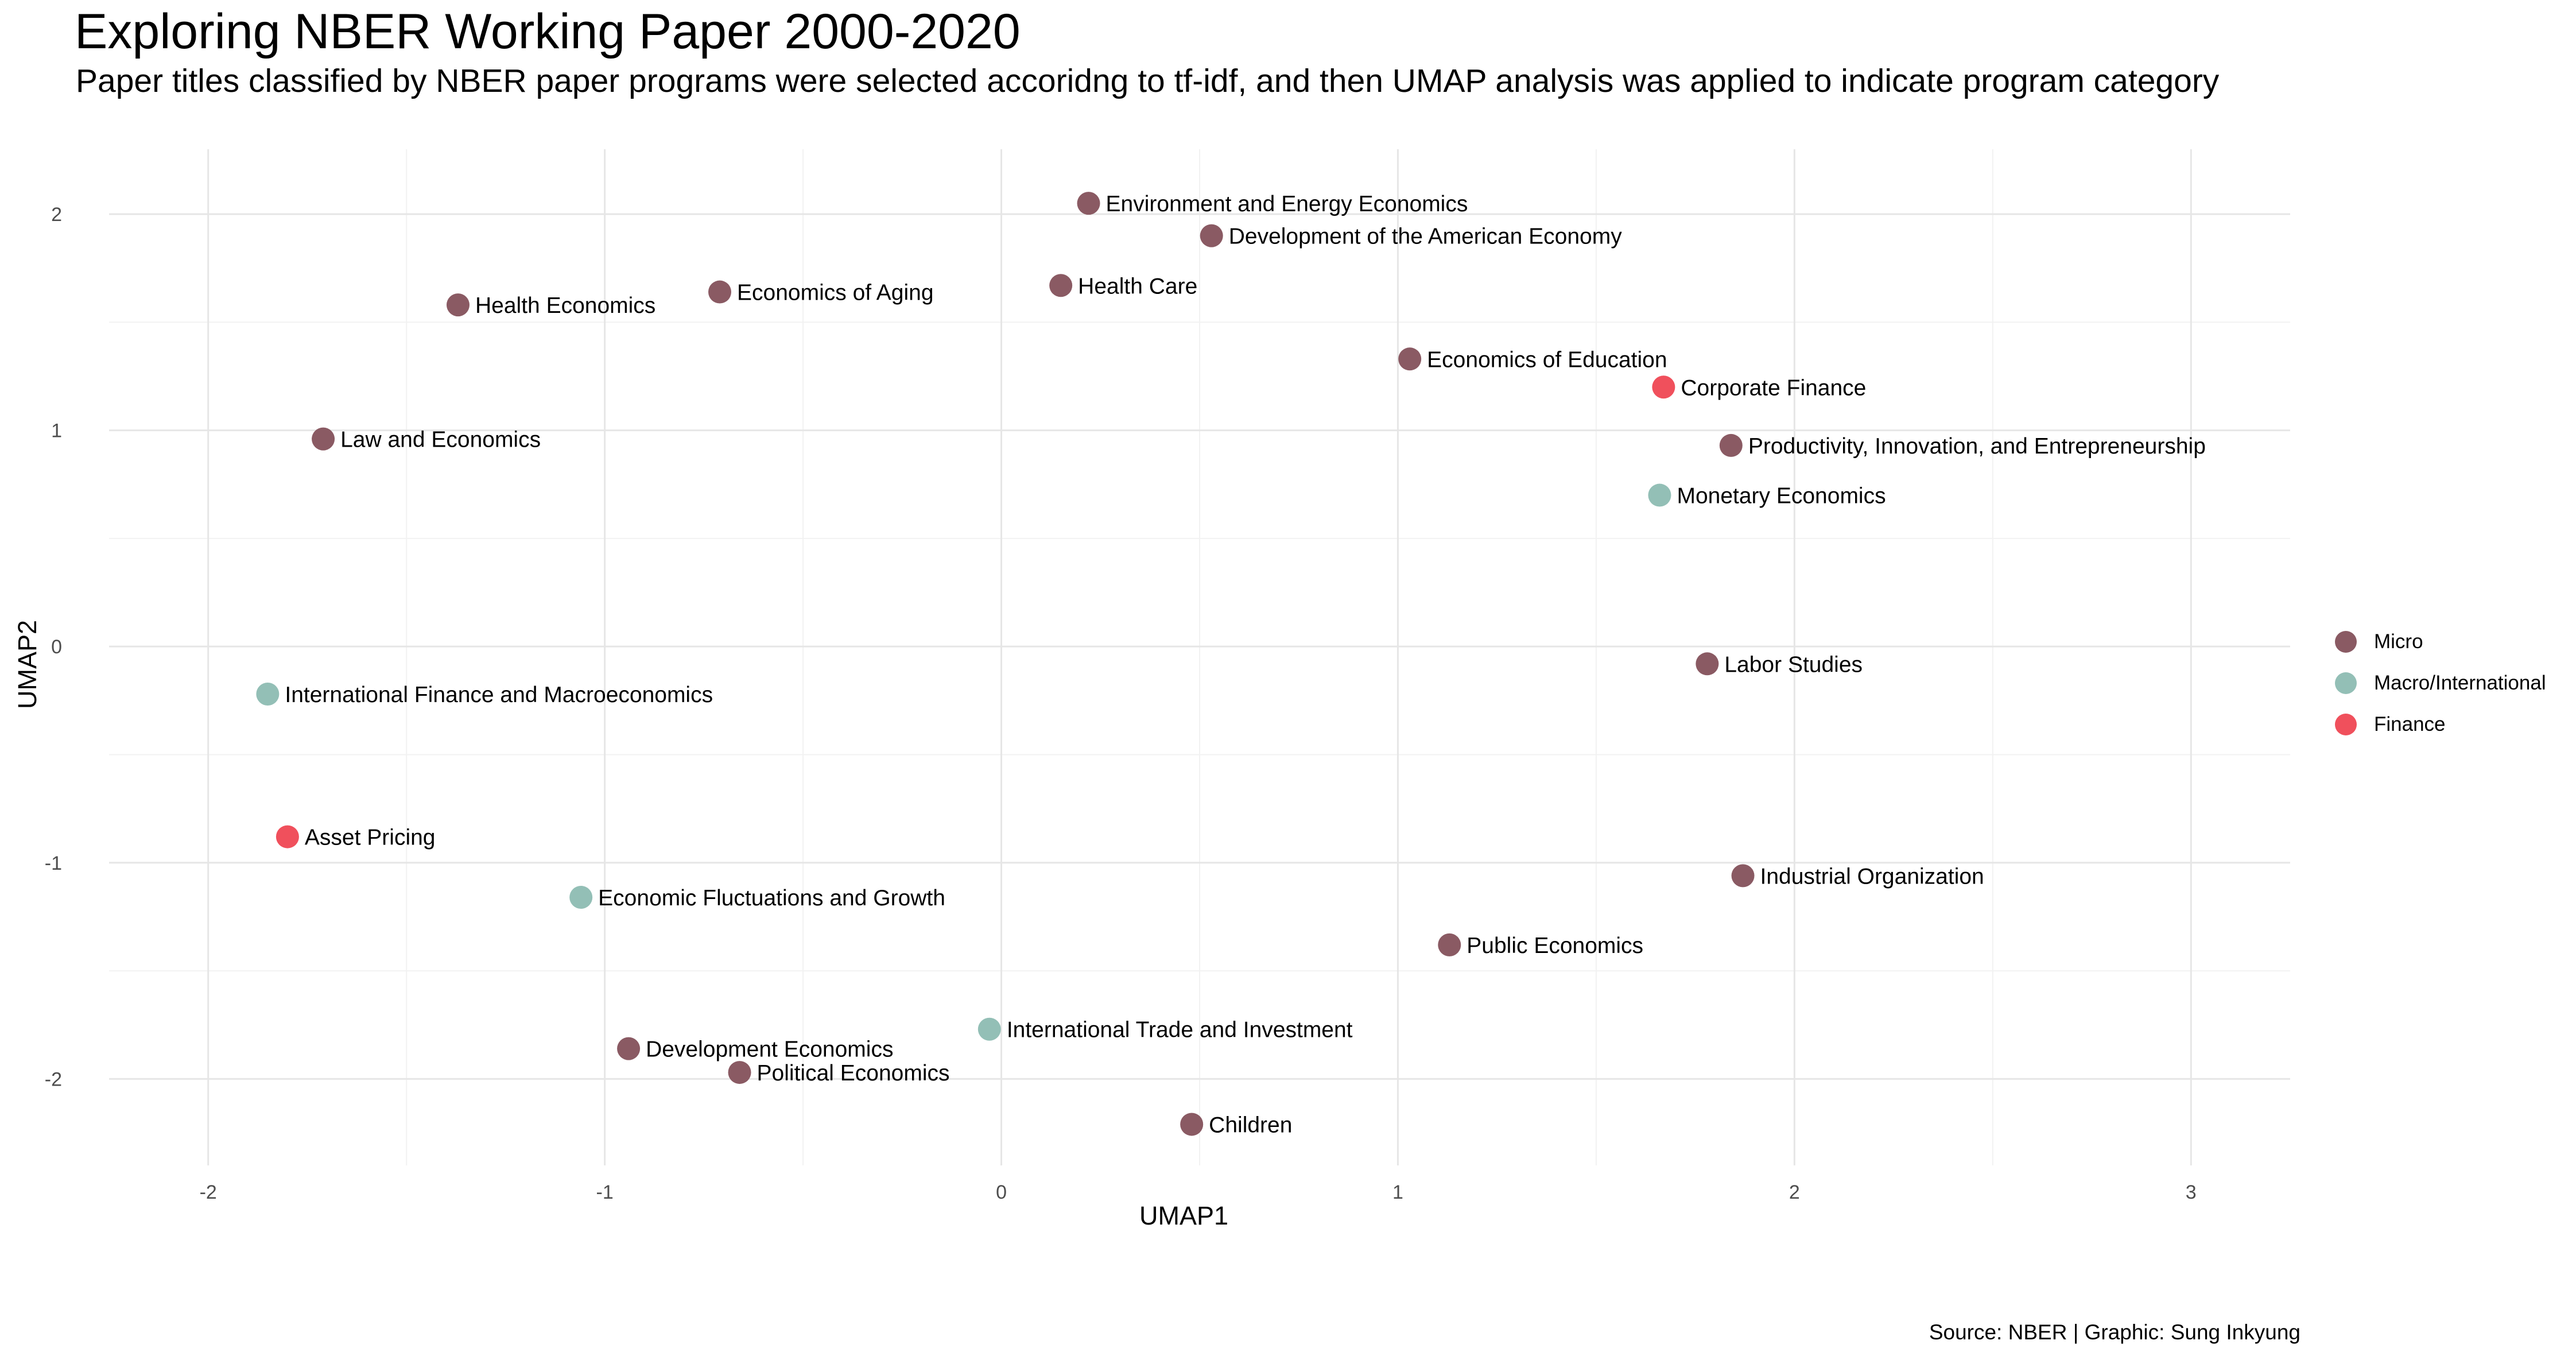 The width and height of the screenshot is (2576, 1356). What do you see at coordinates (499, 695) in the screenshot?
I see `data-point-label: International Finance and Macroeconomics` at bounding box center [499, 695].